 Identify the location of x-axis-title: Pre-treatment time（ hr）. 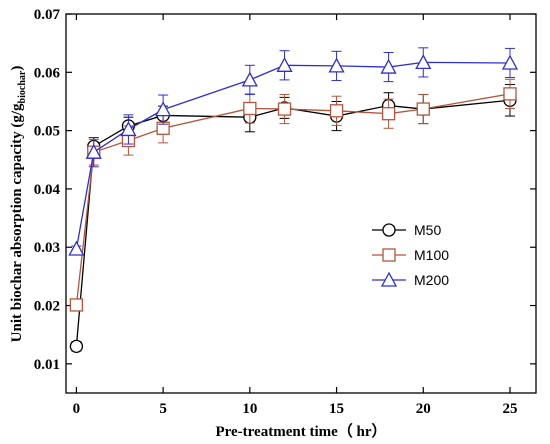
(300, 431).